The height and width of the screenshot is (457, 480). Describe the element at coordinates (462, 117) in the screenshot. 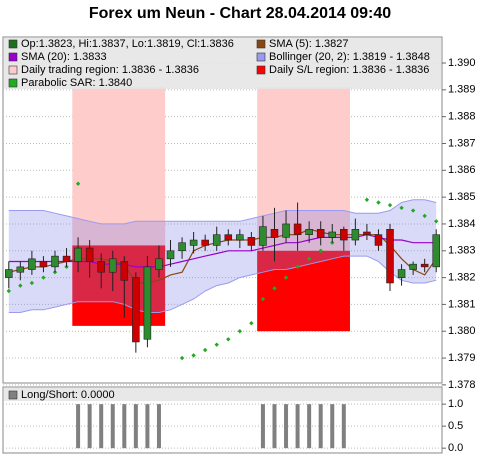

I see `y-tick-label: 1.388` at that location.